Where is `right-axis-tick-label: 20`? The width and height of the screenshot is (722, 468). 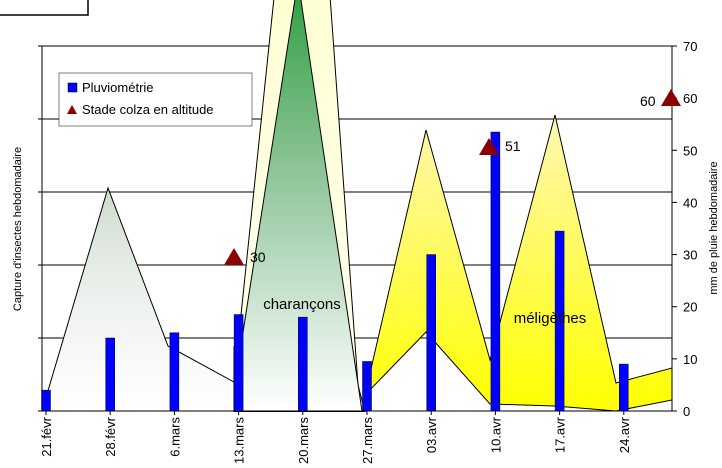 right-axis-tick-label: 20 is located at coordinates (690, 307).